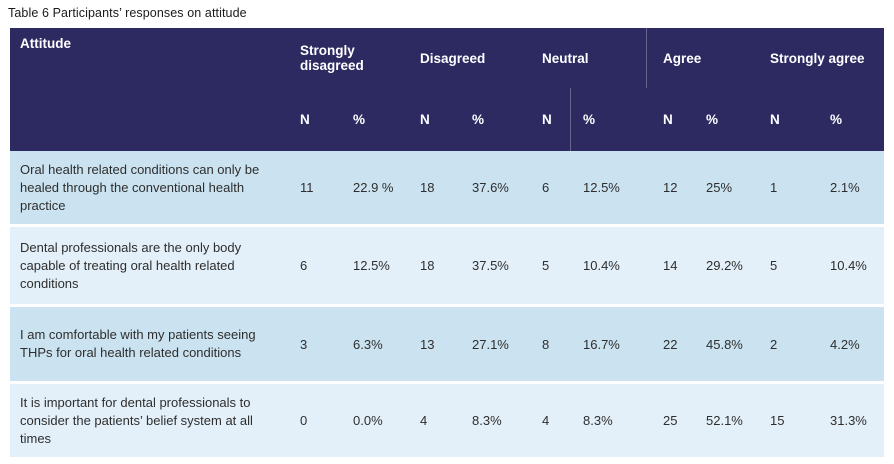 Image resolution: width=894 pixels, height=464 pixels. Describe the element at coordinates (670, 420) in the screenshot. I see `value-cell: 25` at that location.